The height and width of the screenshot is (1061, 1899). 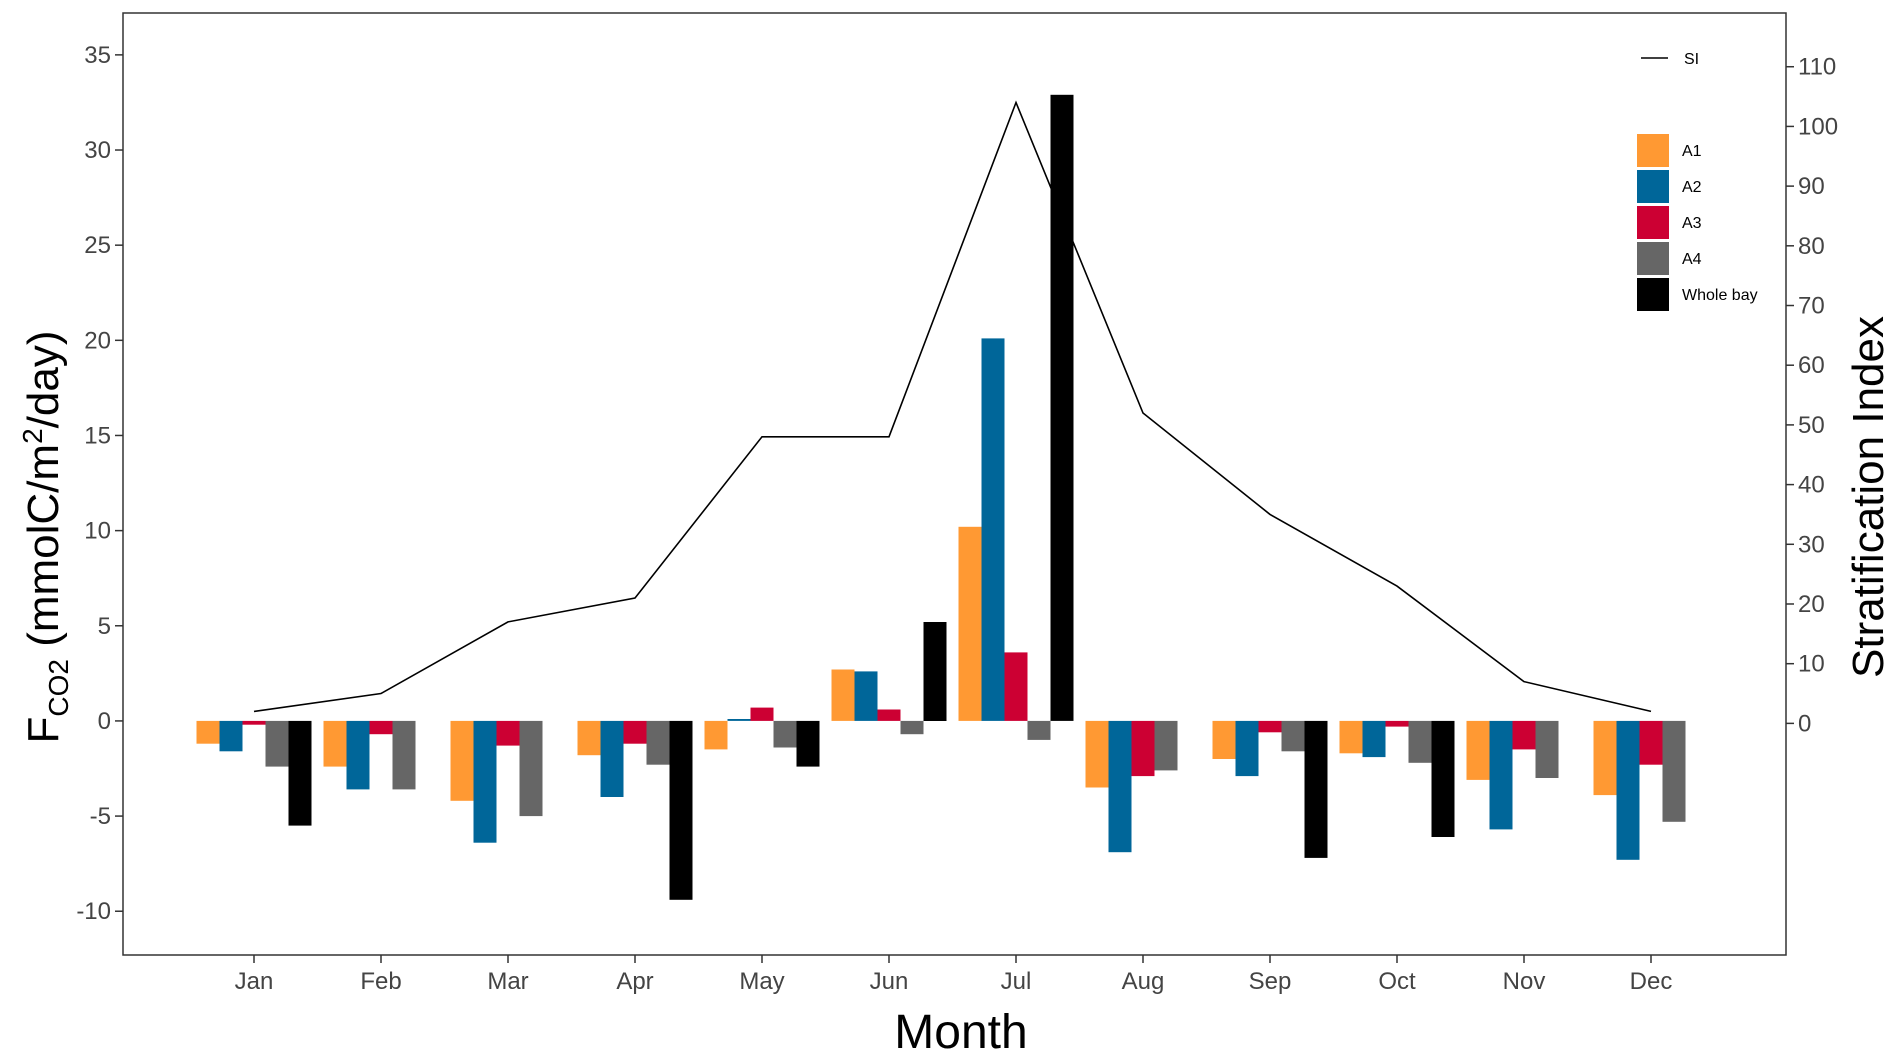 I want to click on y-axis-left-title-main: F, so click(x=43, y=730).